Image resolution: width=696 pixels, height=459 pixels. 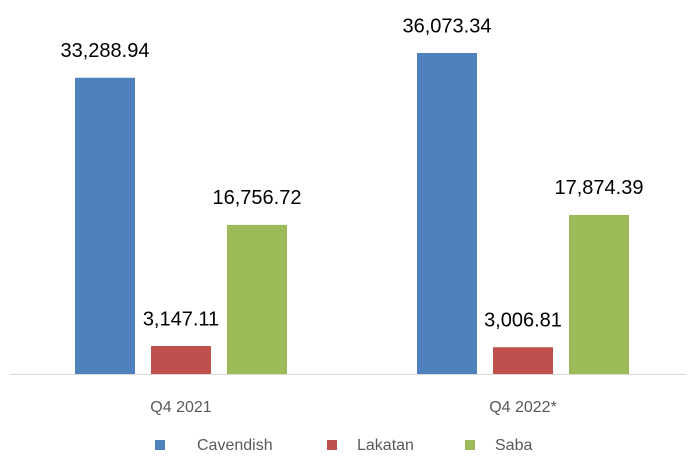 I want to click on legend-label: Cavendish, so click(x=235, y=445).